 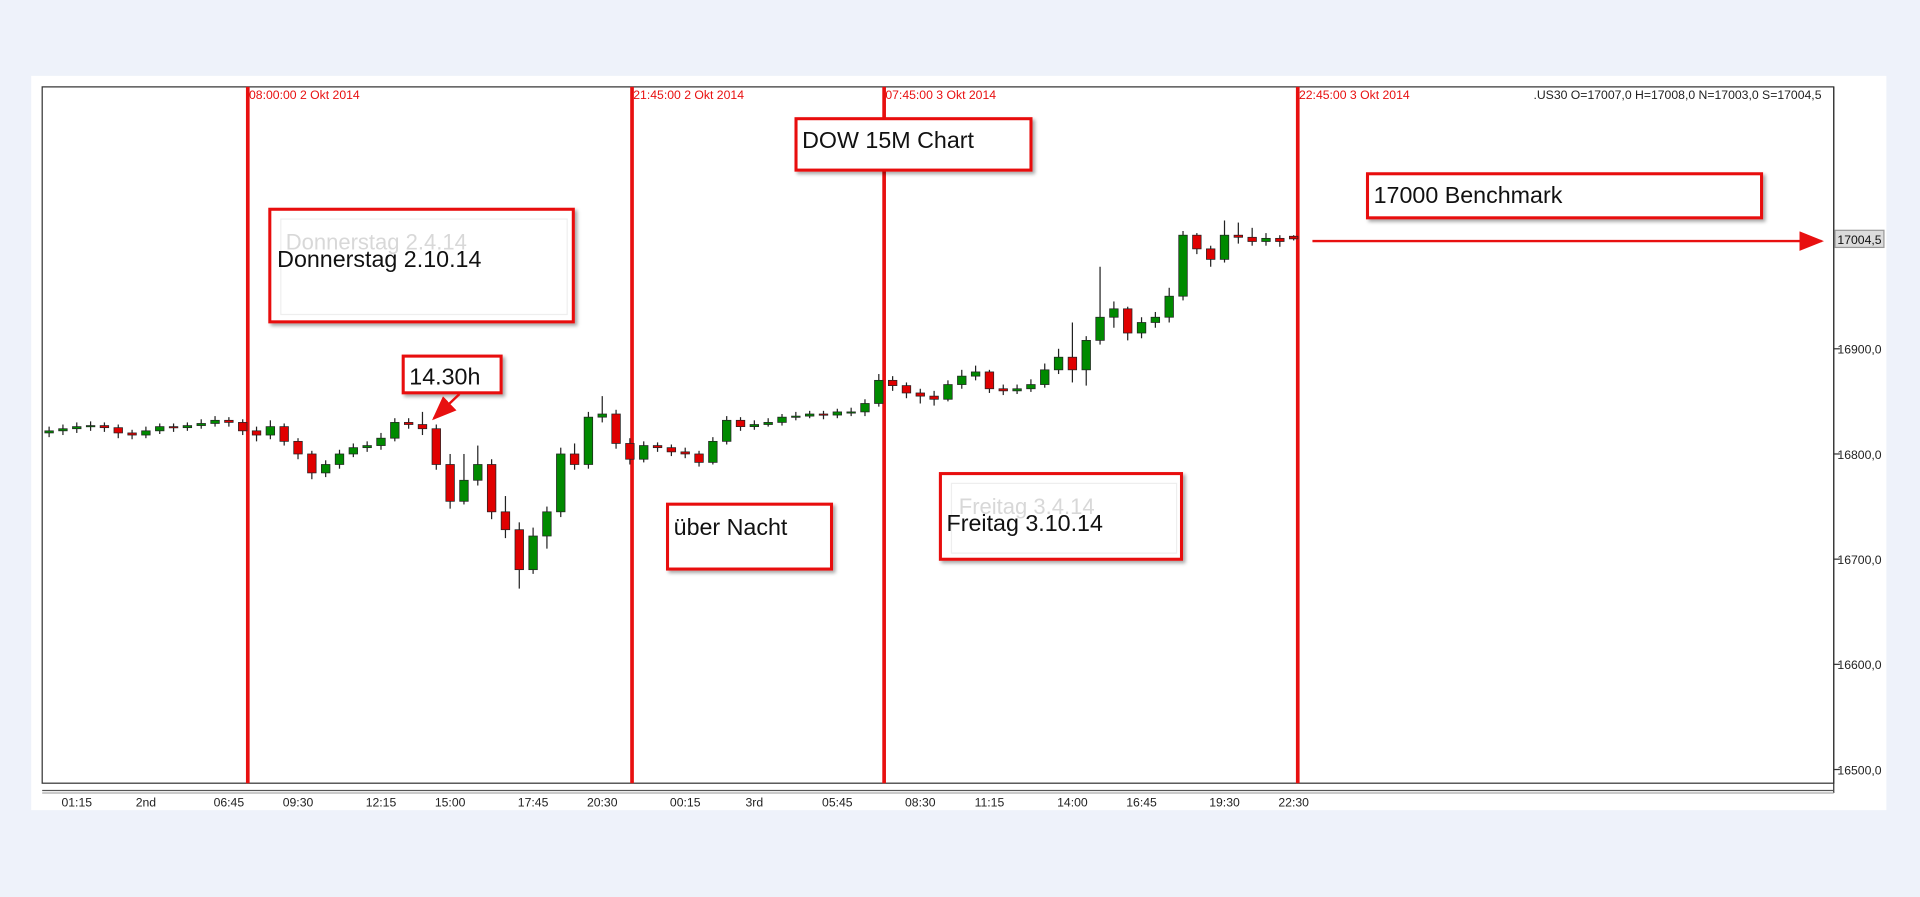 What do you see at coordinates (304, 95) in the screenshot?
I see `time-marker-label: 08:00:00 2 Okt 2014` at bounding box center [304, 95].